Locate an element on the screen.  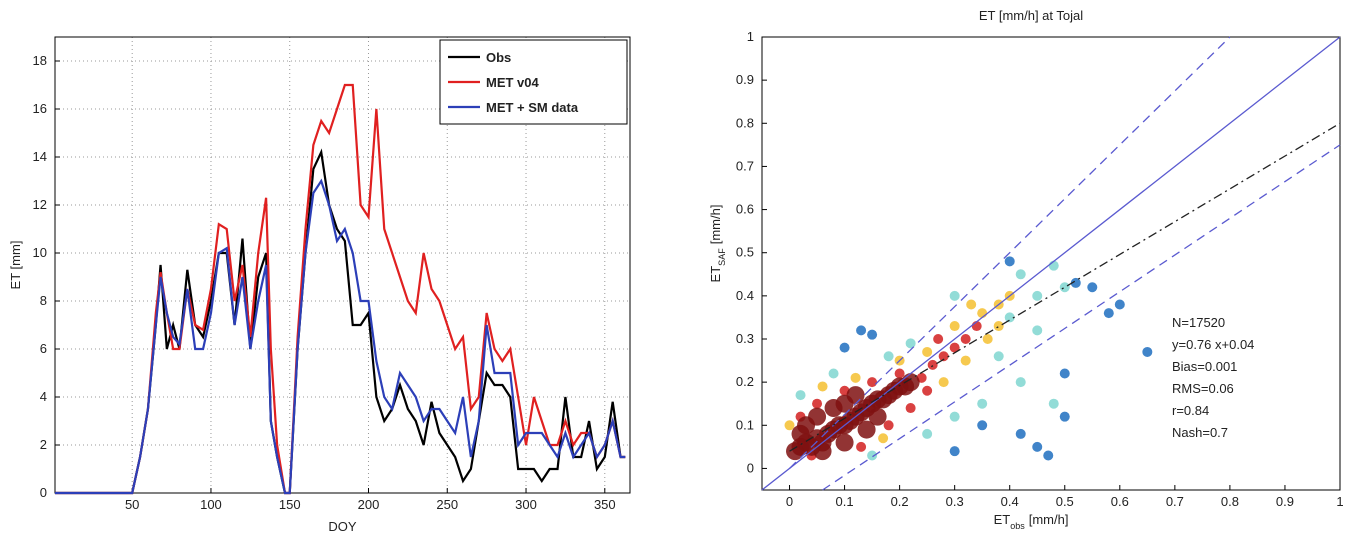
y-axis-label-sub: SAF is located at coordinates (722, 257).